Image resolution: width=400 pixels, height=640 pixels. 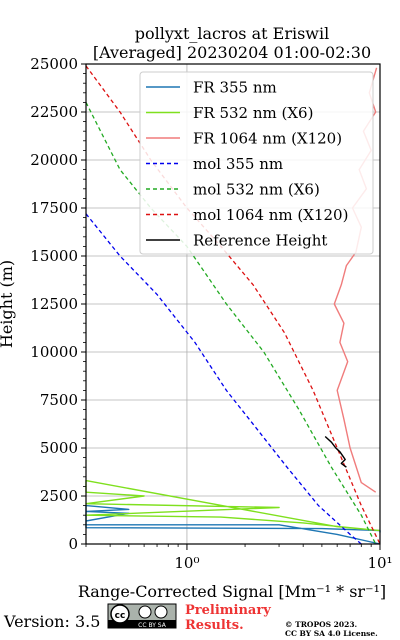 I want to click on cc-badge-text: CC BY SA, so click(x=152, y=625).